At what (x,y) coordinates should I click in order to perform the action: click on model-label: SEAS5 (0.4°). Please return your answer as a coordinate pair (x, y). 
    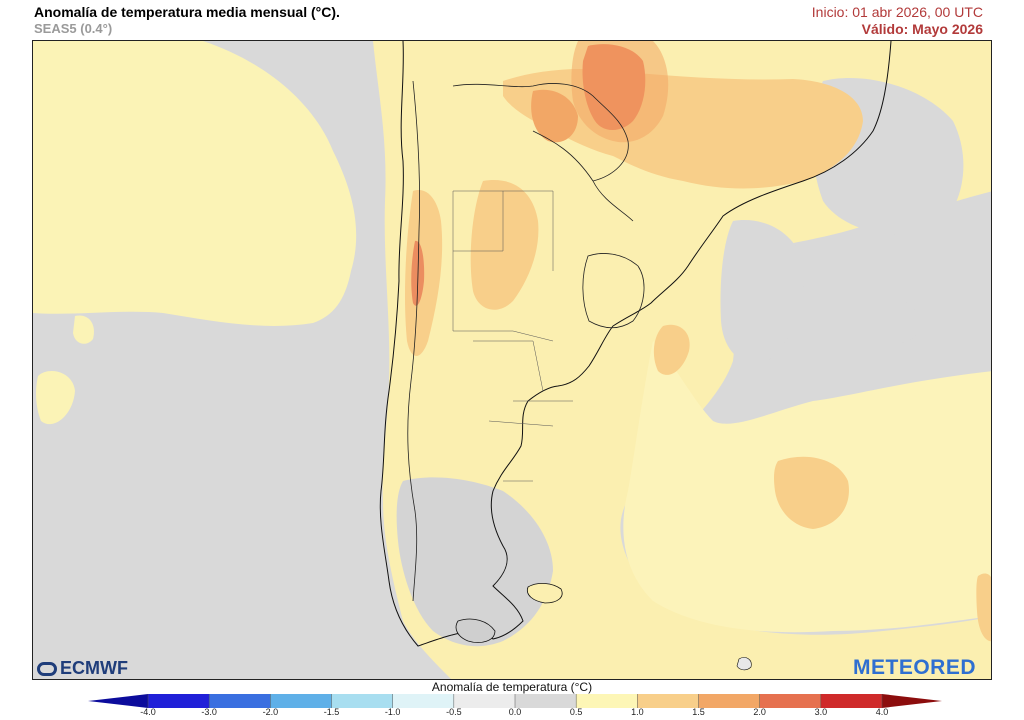
    Looking at the image, I should click on (73, 28).